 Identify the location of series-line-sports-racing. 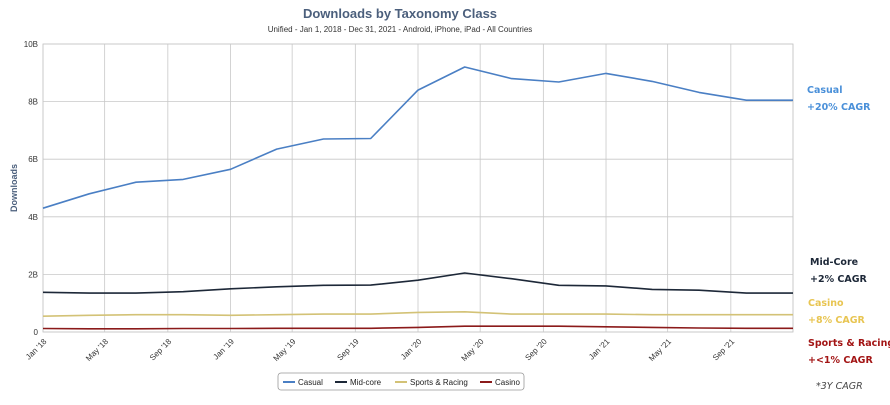
(417, 313).